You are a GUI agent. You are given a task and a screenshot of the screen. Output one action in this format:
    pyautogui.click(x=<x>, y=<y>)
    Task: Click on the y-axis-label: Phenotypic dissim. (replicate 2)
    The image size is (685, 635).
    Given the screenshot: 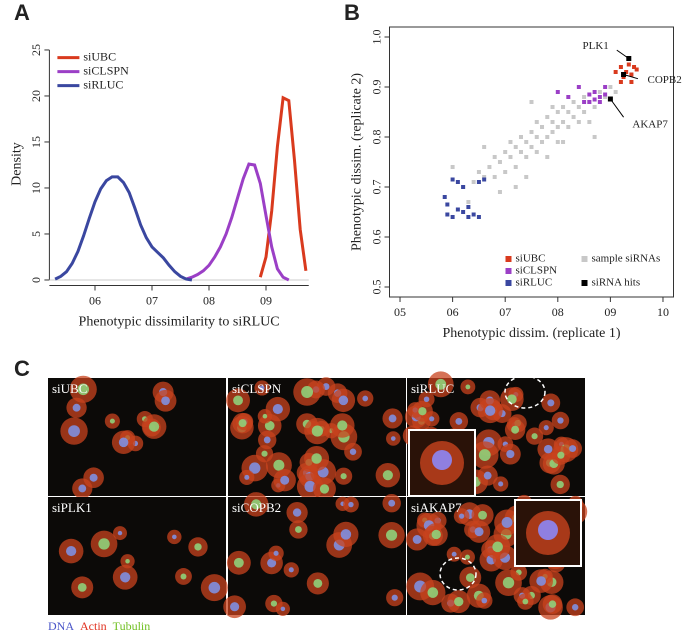 What is the action you would take?
    pyautogui.click(x=357, y=162)
    